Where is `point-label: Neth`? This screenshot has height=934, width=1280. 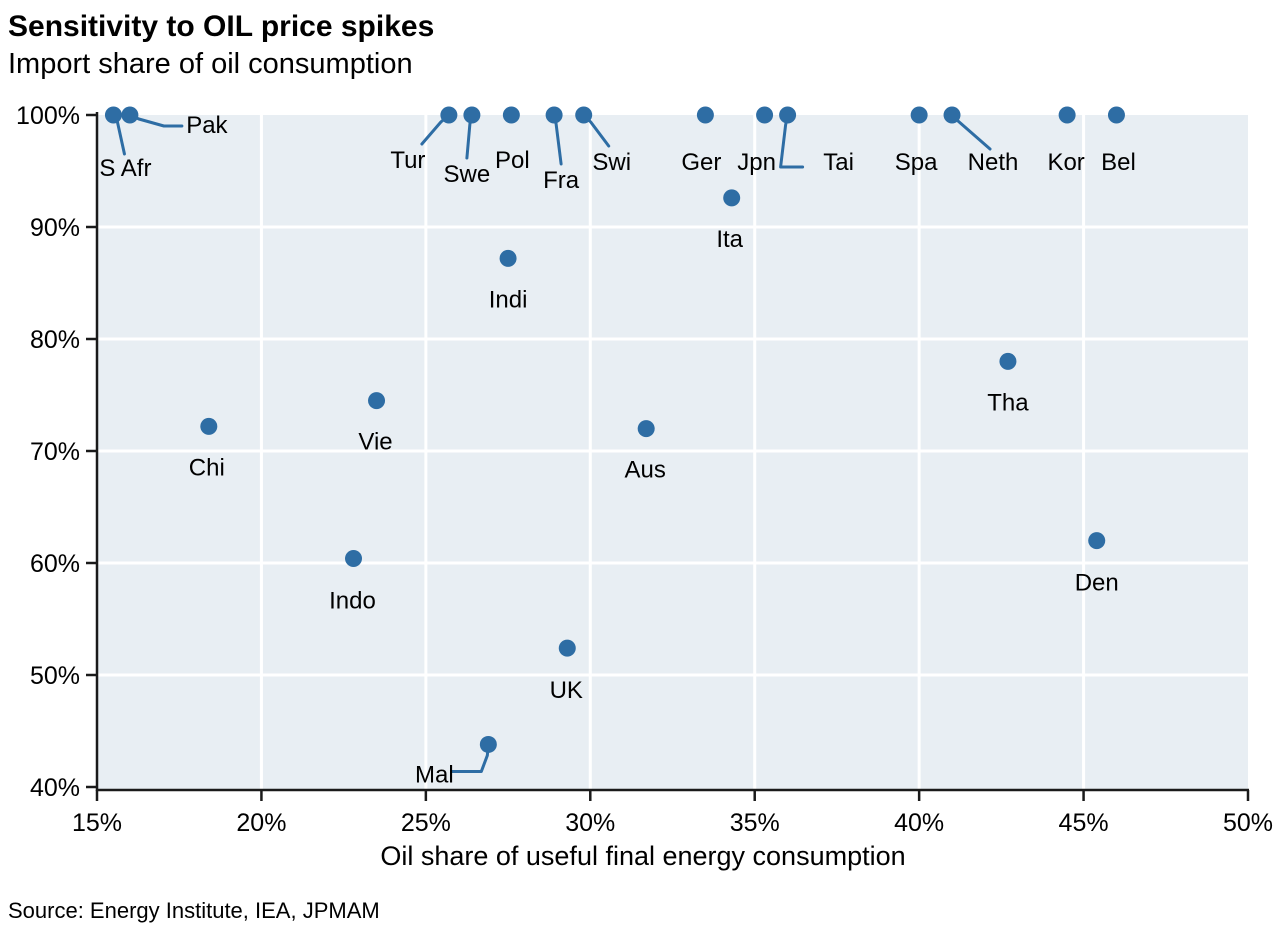
point-label: Neth is located at coordinates (993, 162).